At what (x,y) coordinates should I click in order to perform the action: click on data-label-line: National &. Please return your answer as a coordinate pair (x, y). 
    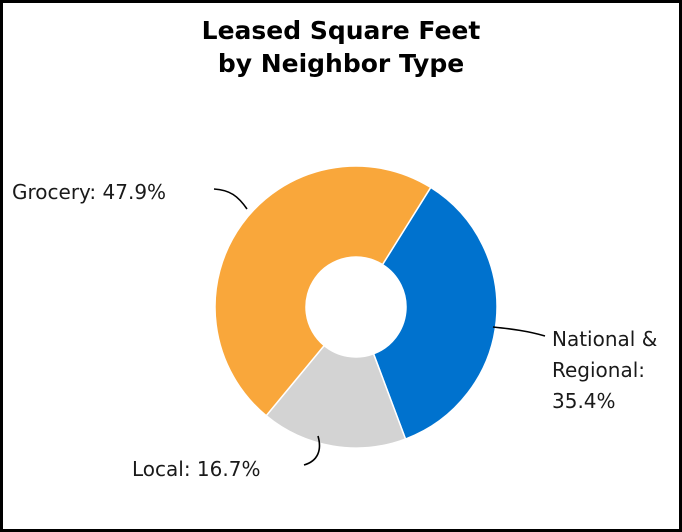
    Looking at the image, I should click on (604, 339).